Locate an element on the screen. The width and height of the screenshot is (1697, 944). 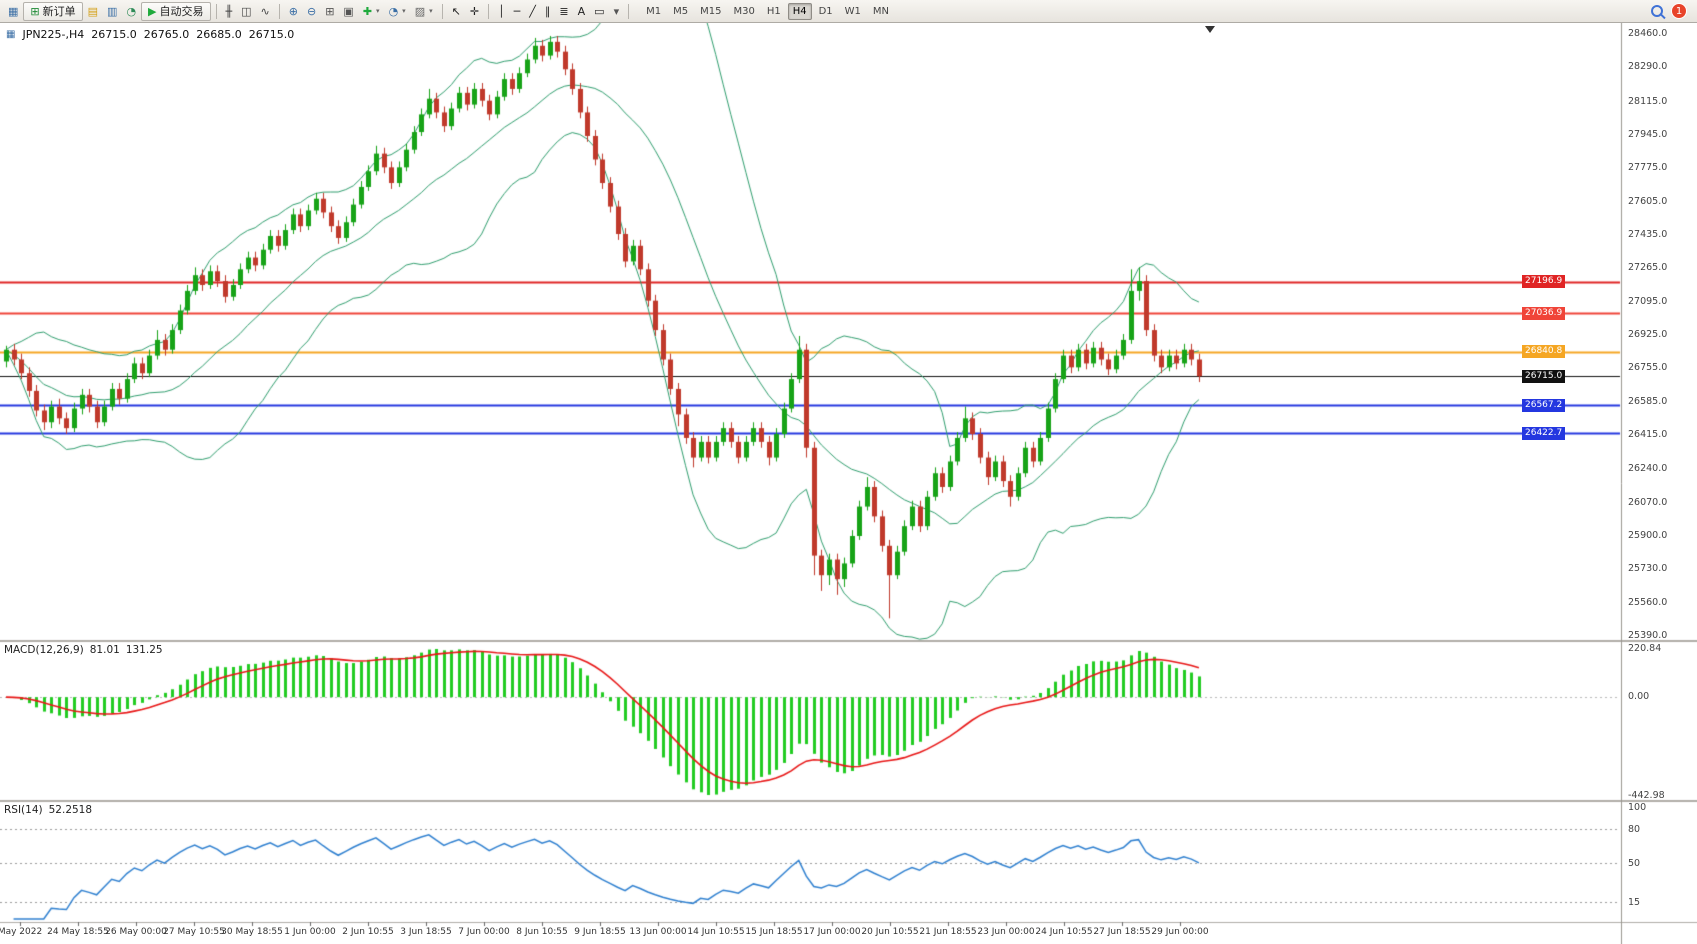
date-axis-label: 15 Jun 18:55 is located at coordinates (774, 932).